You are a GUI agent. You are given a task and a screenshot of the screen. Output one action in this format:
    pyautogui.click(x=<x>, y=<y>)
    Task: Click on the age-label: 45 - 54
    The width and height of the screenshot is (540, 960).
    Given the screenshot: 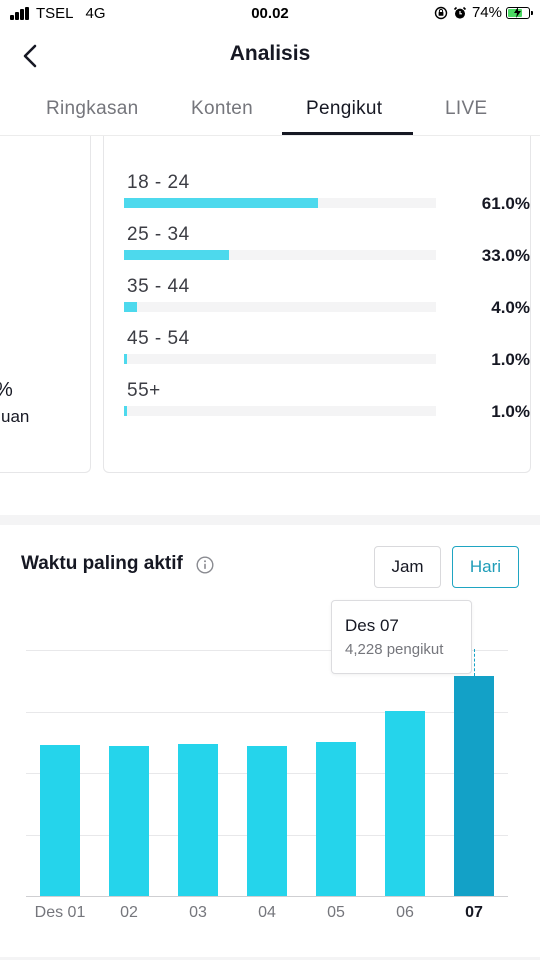 What is the action you would take?
    pyautogui.click(x=158, y=338)
    